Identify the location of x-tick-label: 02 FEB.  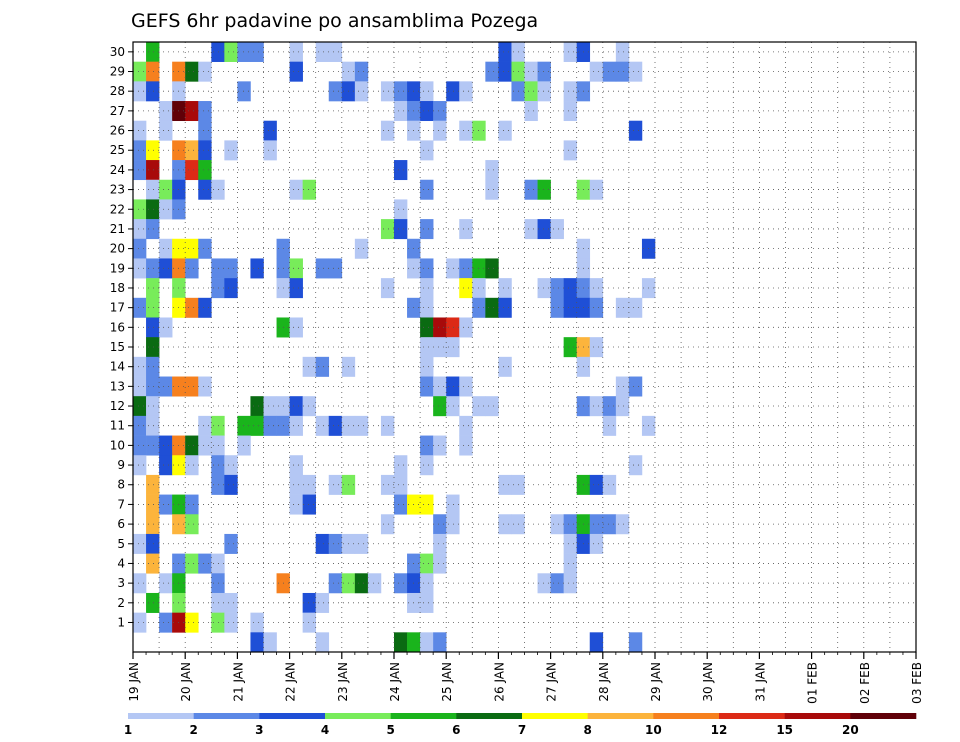
(865, 683).